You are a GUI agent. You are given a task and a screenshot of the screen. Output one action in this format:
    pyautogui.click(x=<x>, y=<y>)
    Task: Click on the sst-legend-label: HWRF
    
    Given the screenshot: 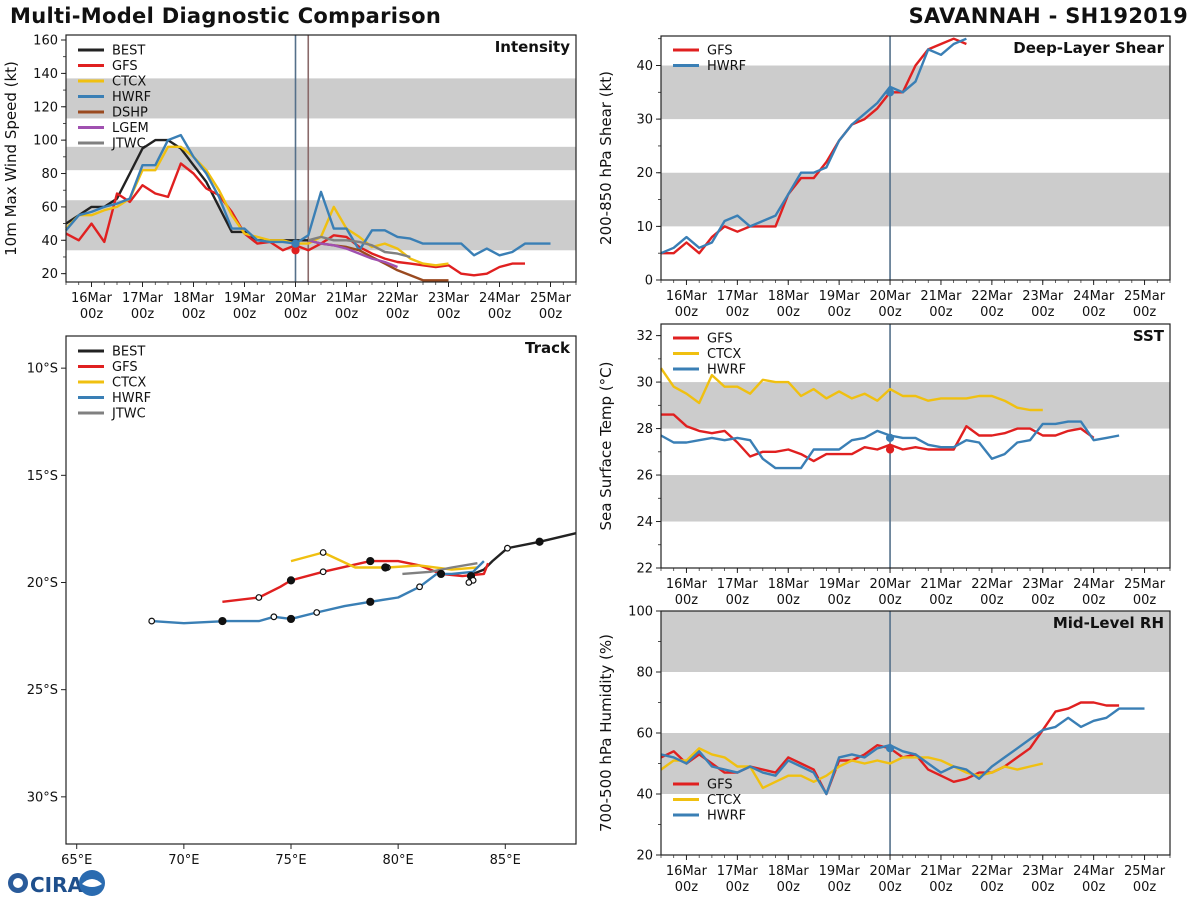 What is the action you would take?
    pyautogui.click(x=726, y=370)
    